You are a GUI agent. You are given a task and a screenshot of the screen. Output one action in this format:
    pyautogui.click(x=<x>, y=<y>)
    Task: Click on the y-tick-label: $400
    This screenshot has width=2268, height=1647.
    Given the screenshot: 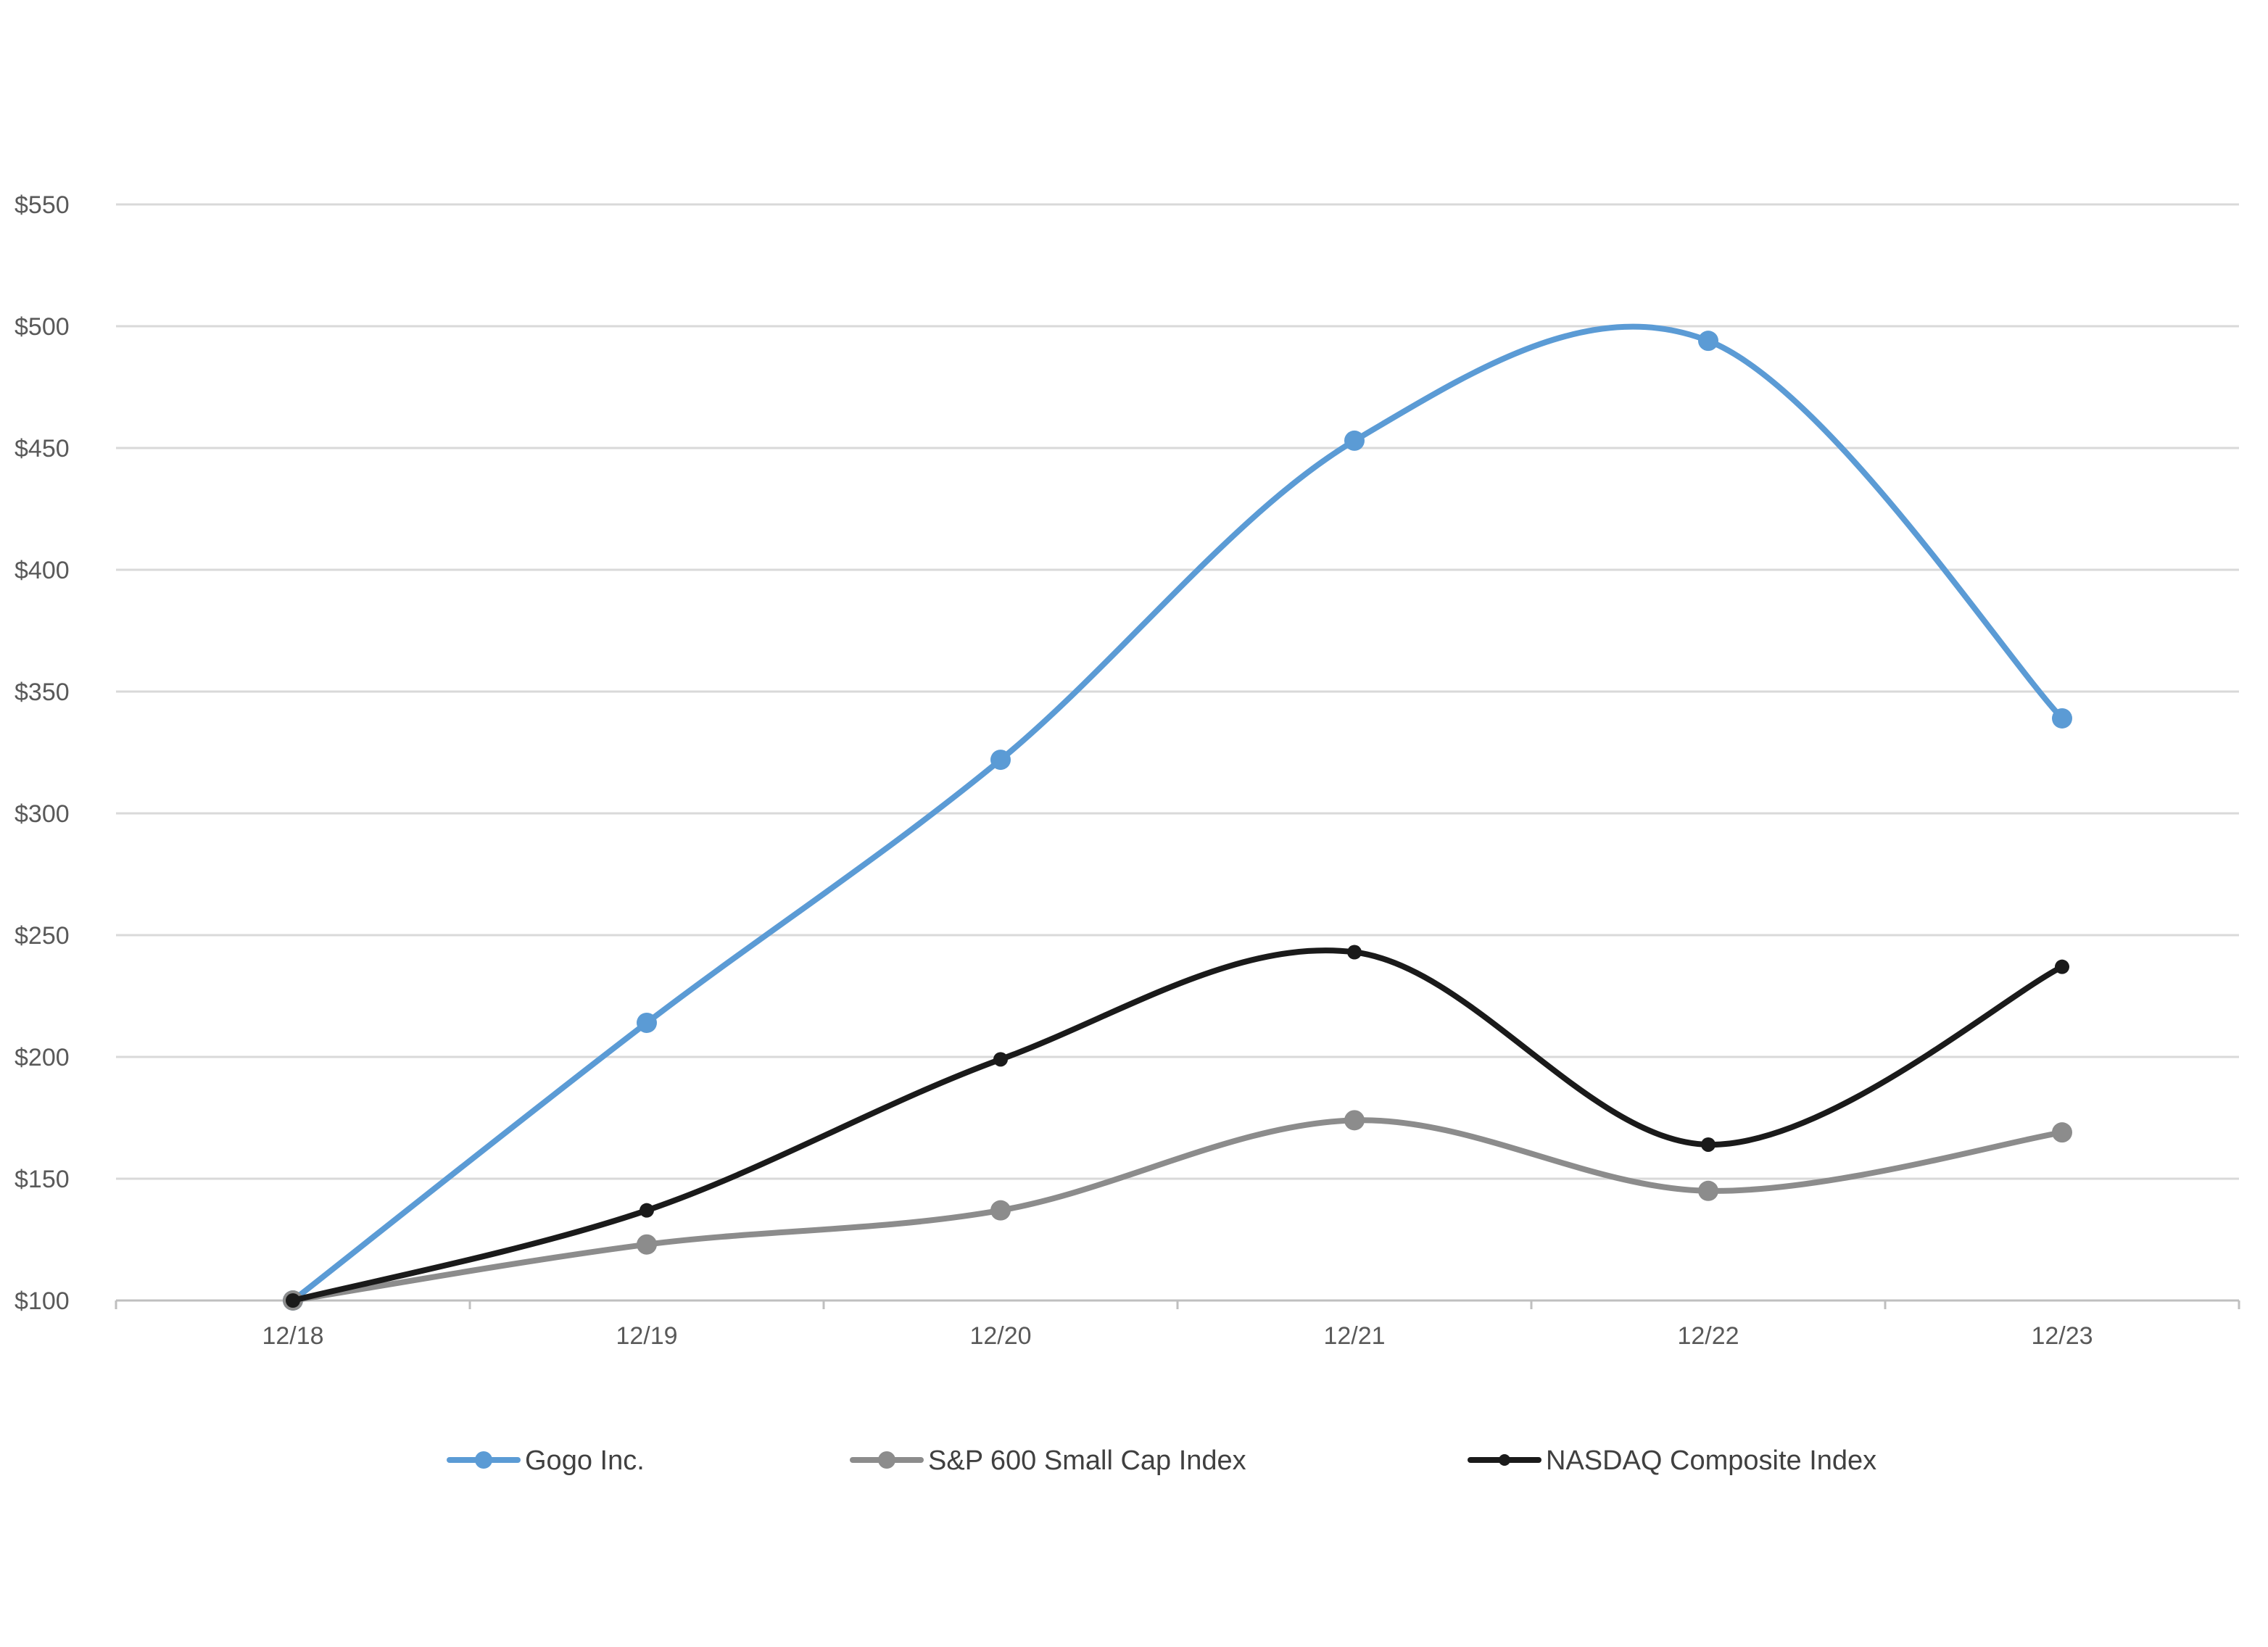 What is the action you would take?
    pyautogui.click(x=42, y=570)
    